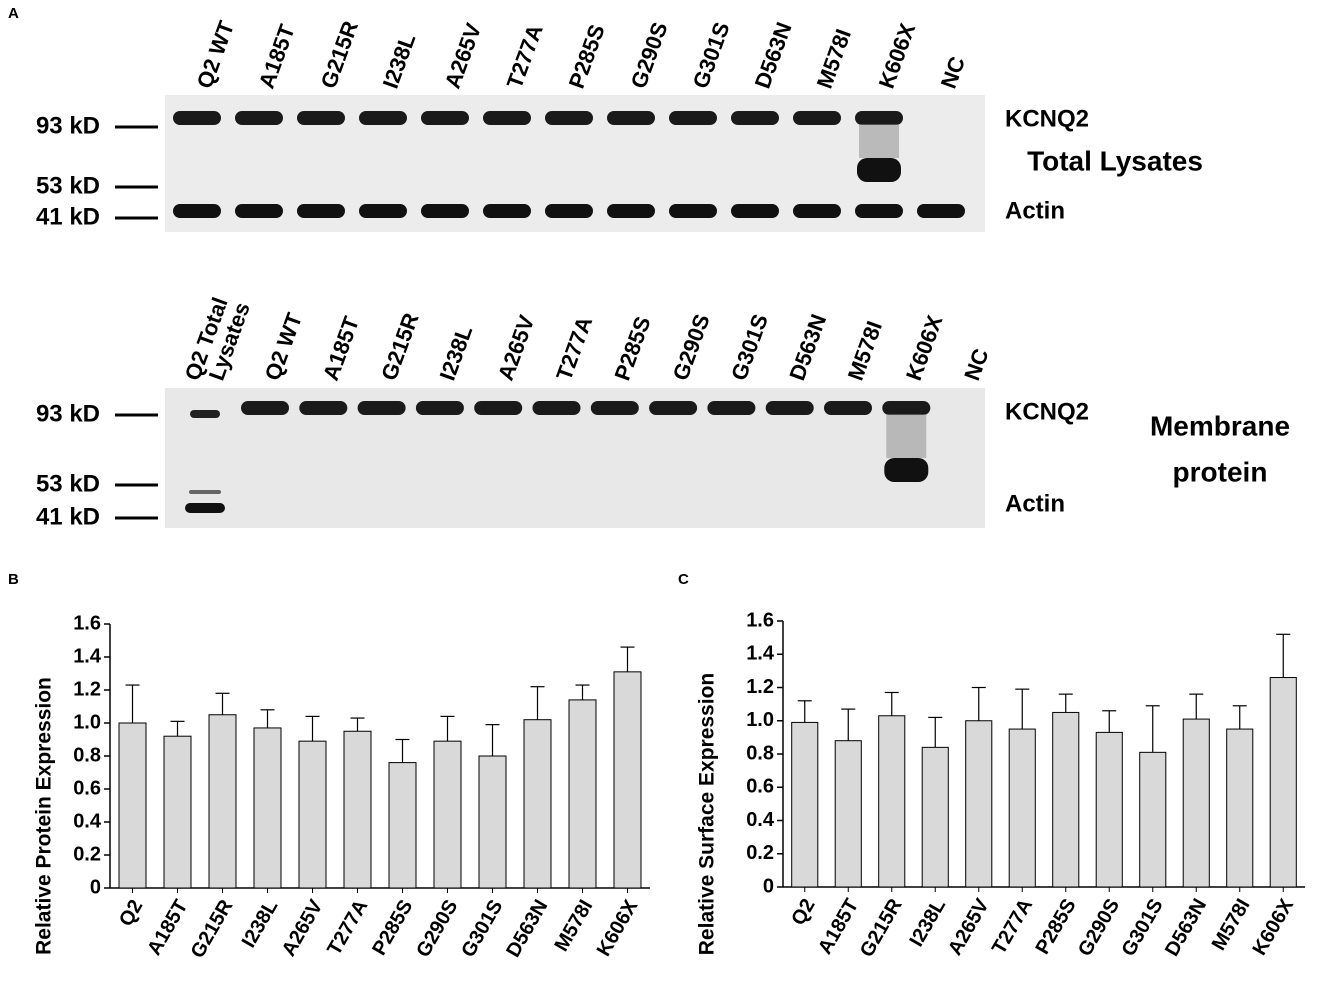 This screenshot has width=1325, height=981. What do you see at coordinates (277, 56) in the screenshot?
I see `lane-label: A185T` at bounding box center [277, 56].